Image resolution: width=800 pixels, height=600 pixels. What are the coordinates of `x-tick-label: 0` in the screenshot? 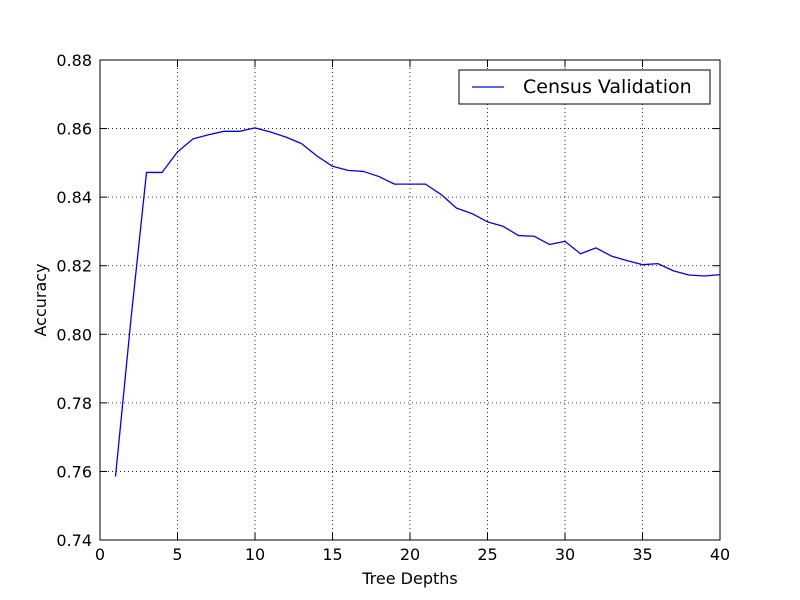 It's located at (100, 554).